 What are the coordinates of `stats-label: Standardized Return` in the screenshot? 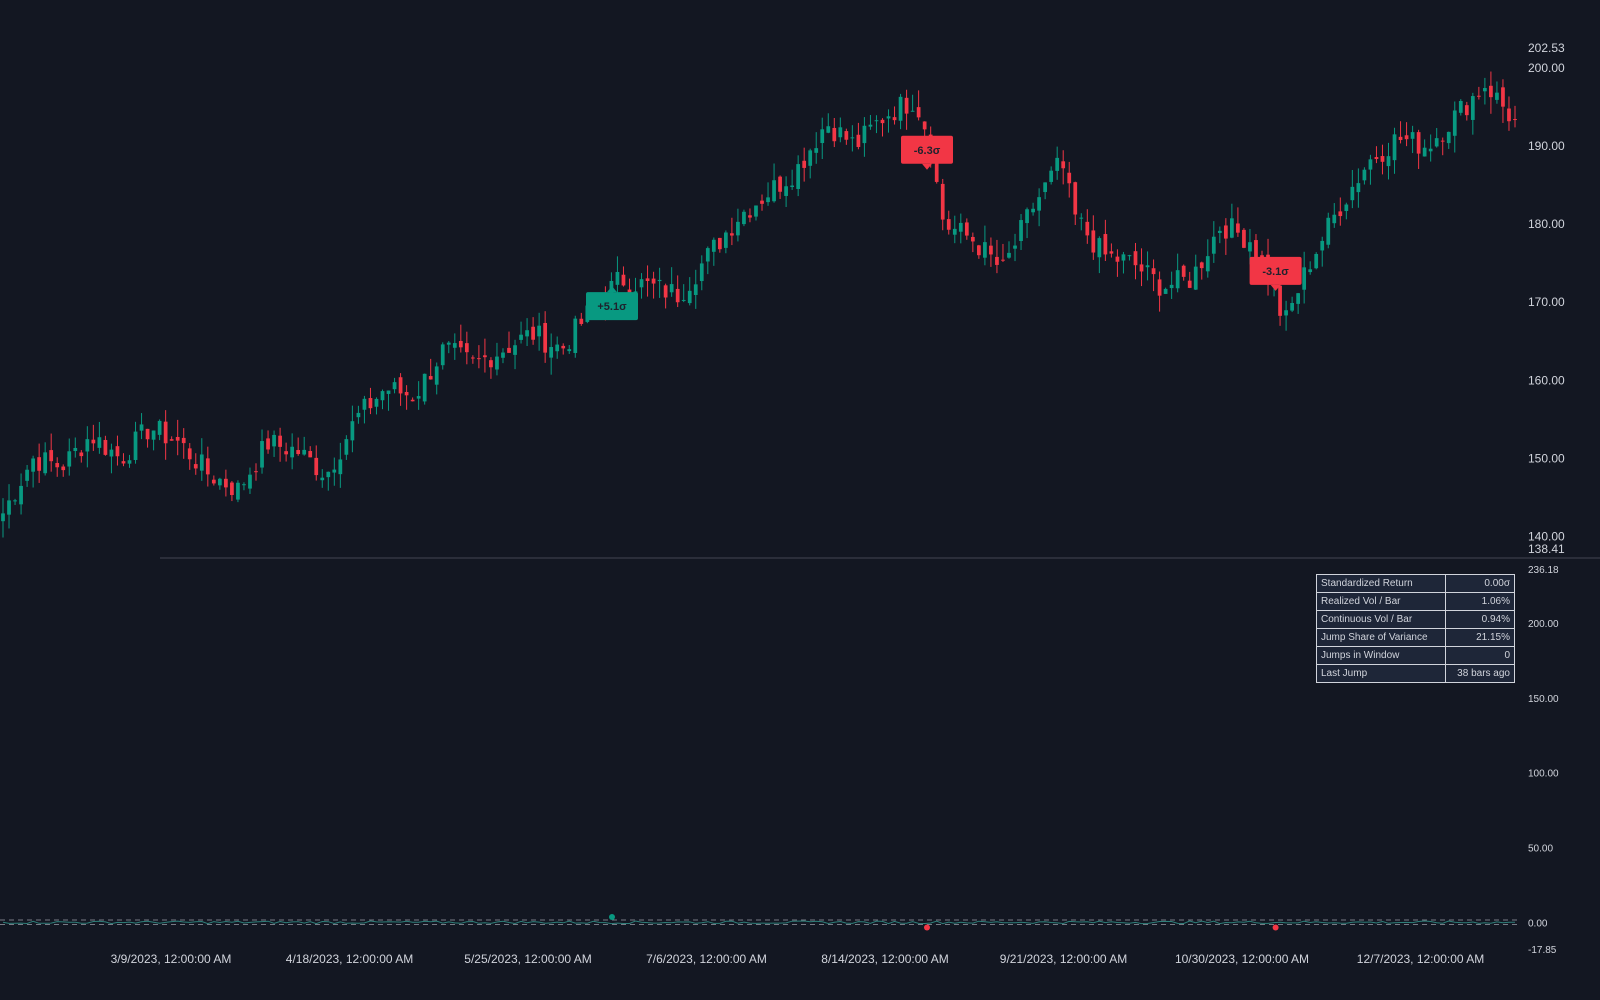 It's located at (1381, 583).